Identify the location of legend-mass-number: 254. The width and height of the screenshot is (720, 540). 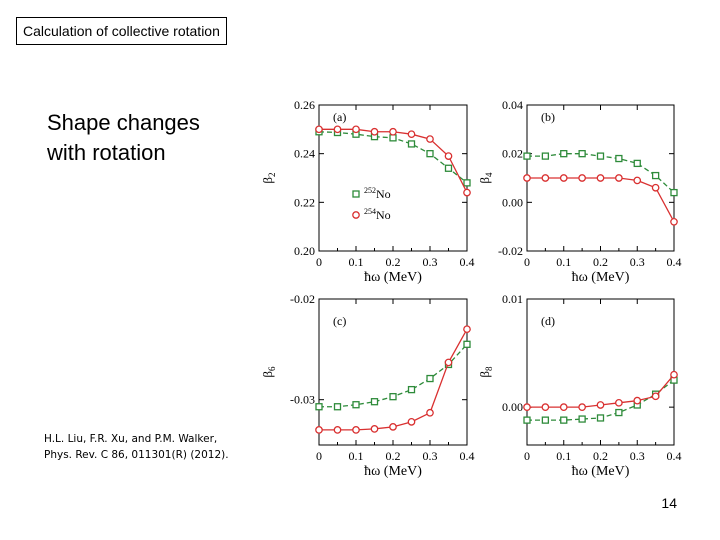
(370, 211).